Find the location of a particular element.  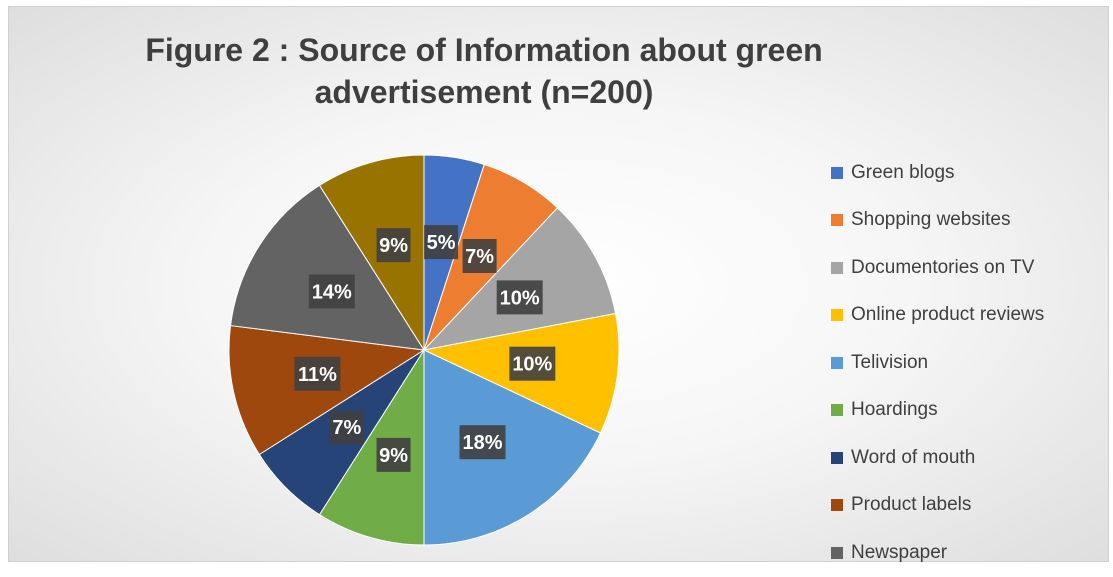

data-label-2: 7% is located at coordinates (479, 256).